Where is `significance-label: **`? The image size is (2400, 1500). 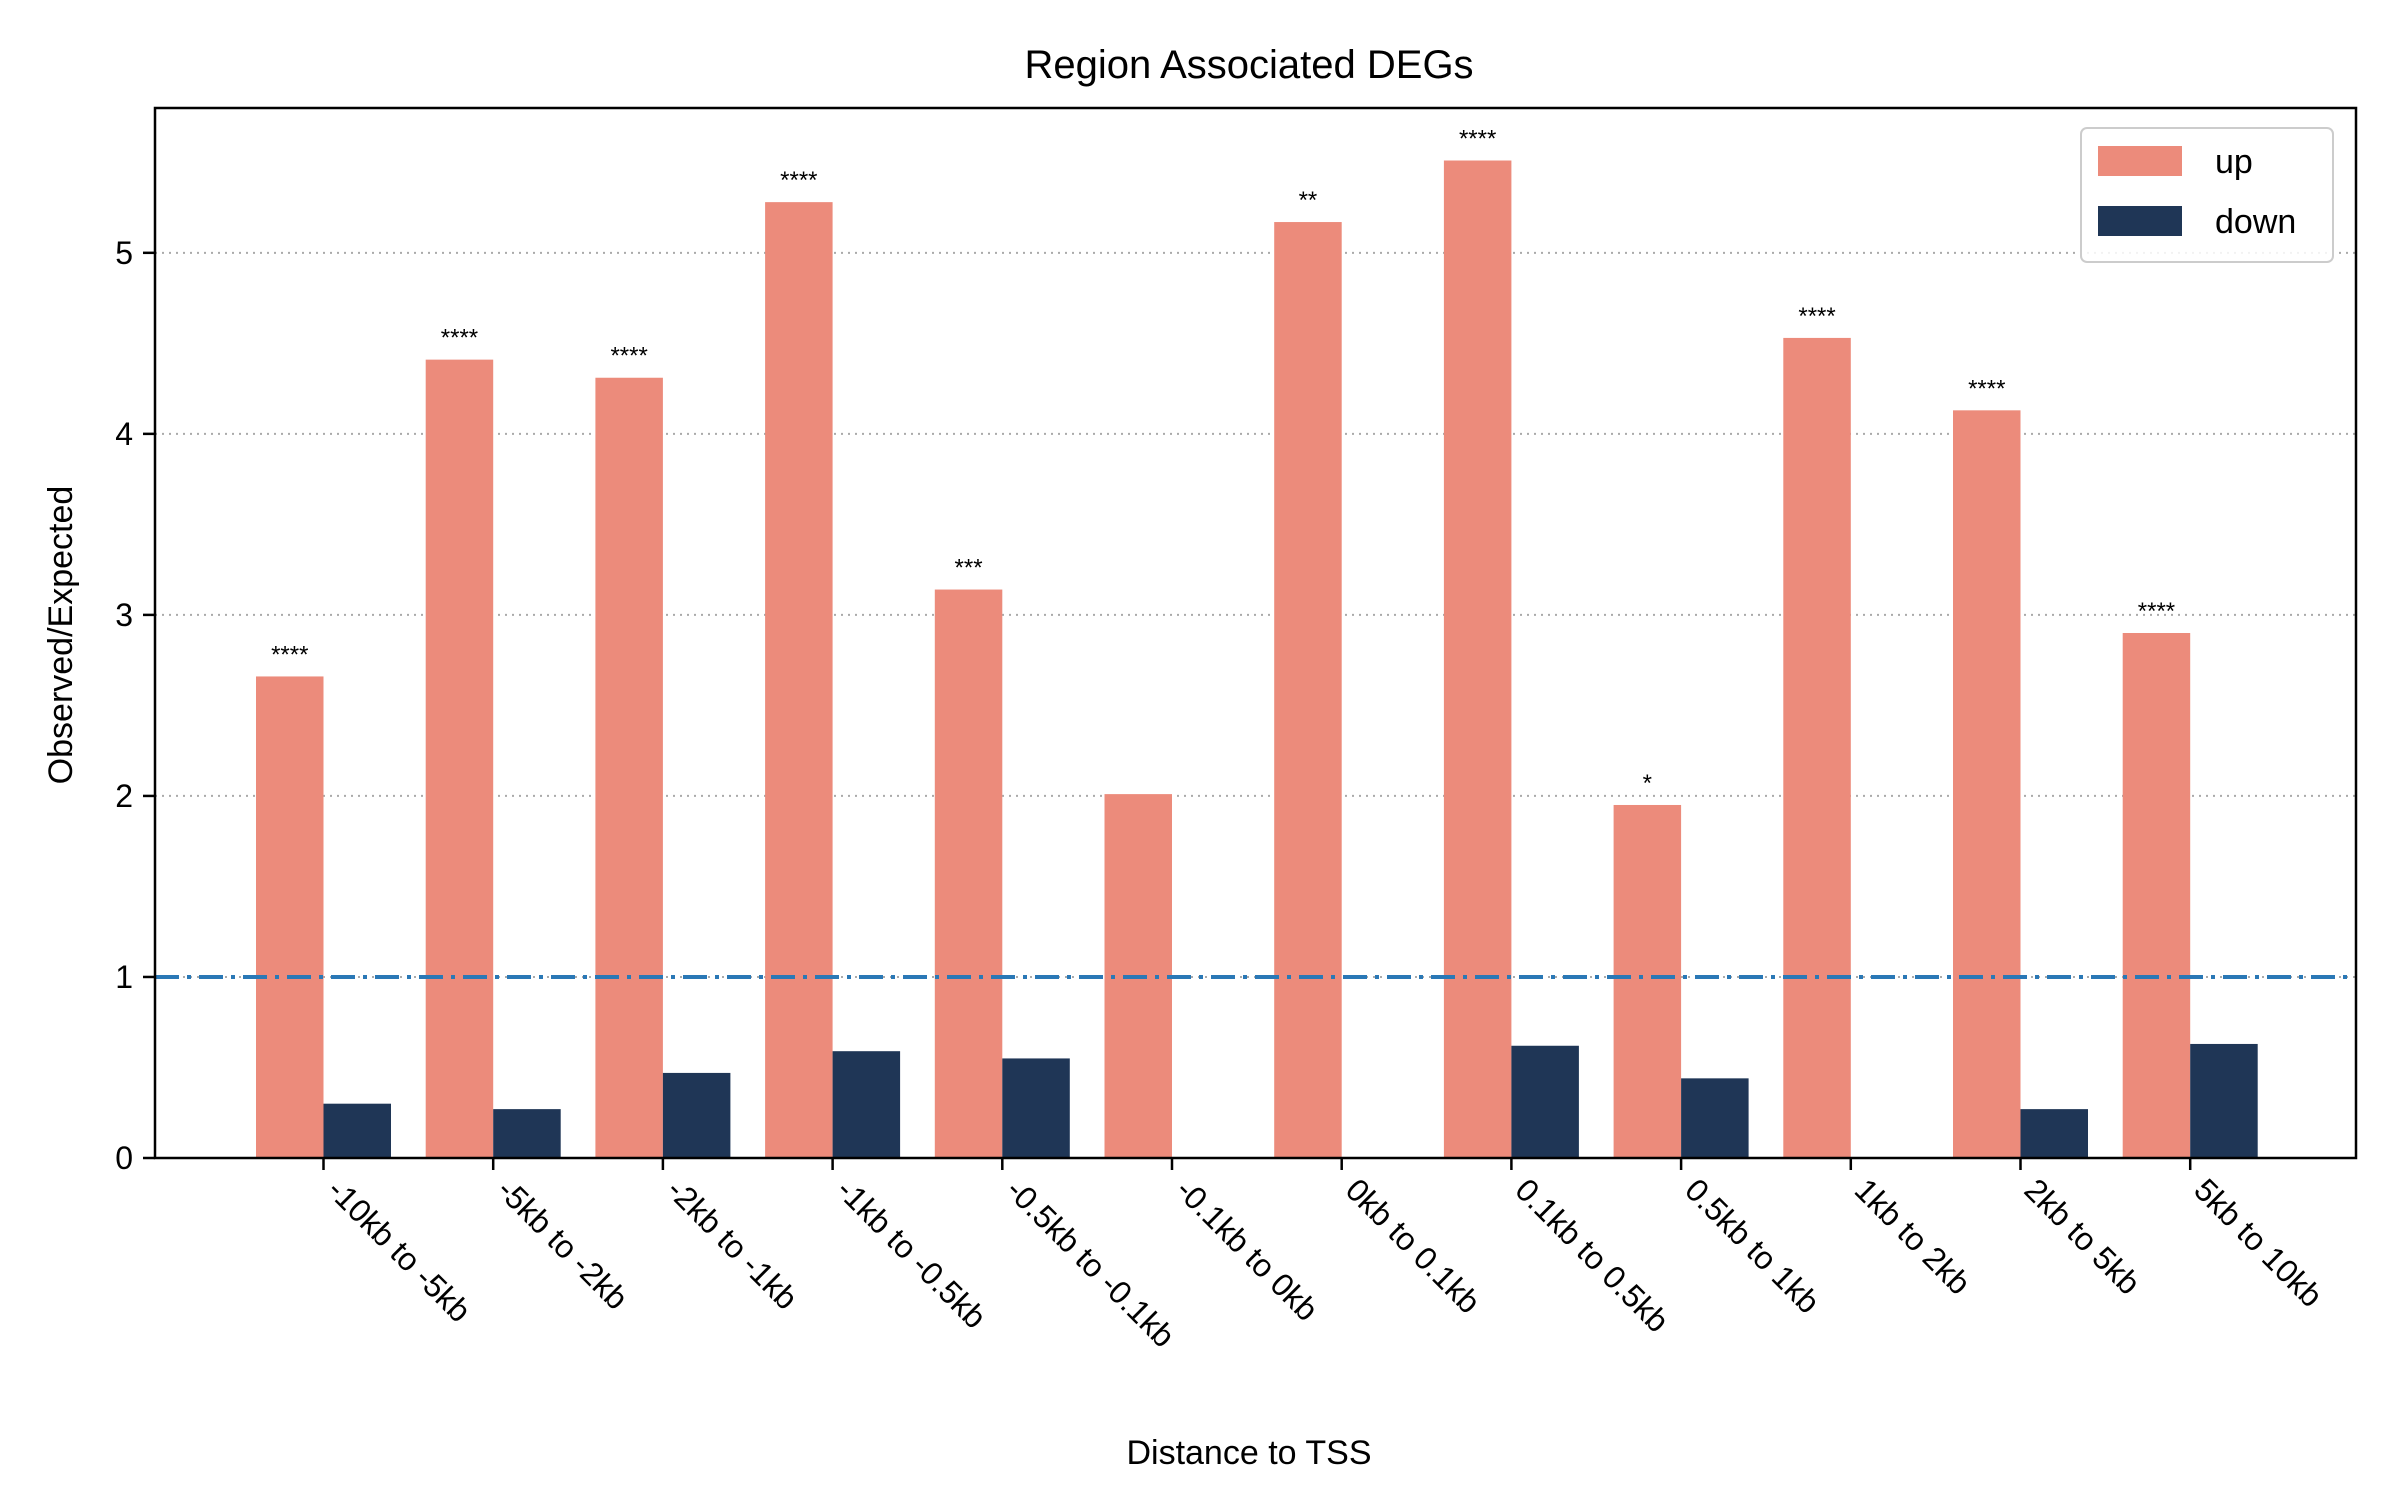 significance-label: ** is located at coordinates (1308, 200).